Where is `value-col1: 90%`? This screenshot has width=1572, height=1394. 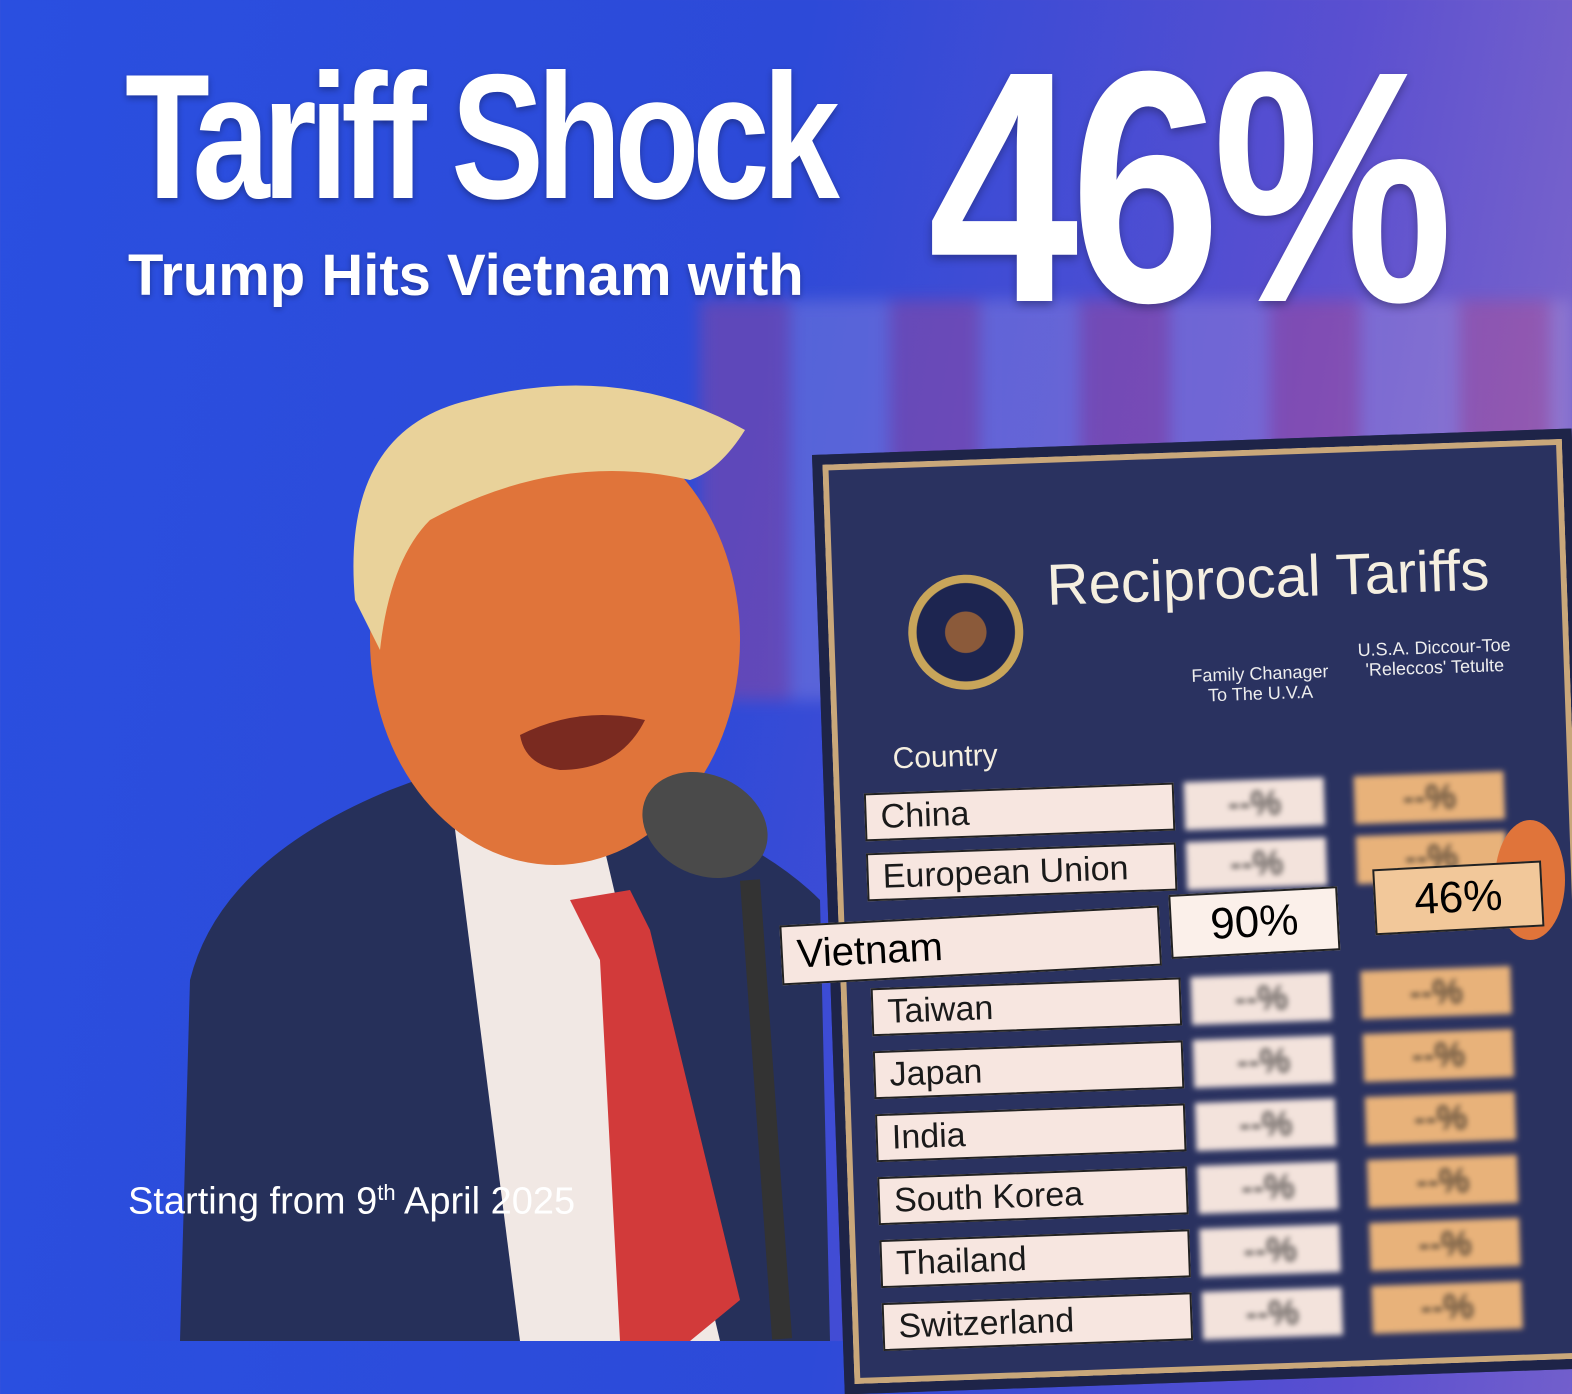 value-col1: 90% is located at coordinates (1254, 922).